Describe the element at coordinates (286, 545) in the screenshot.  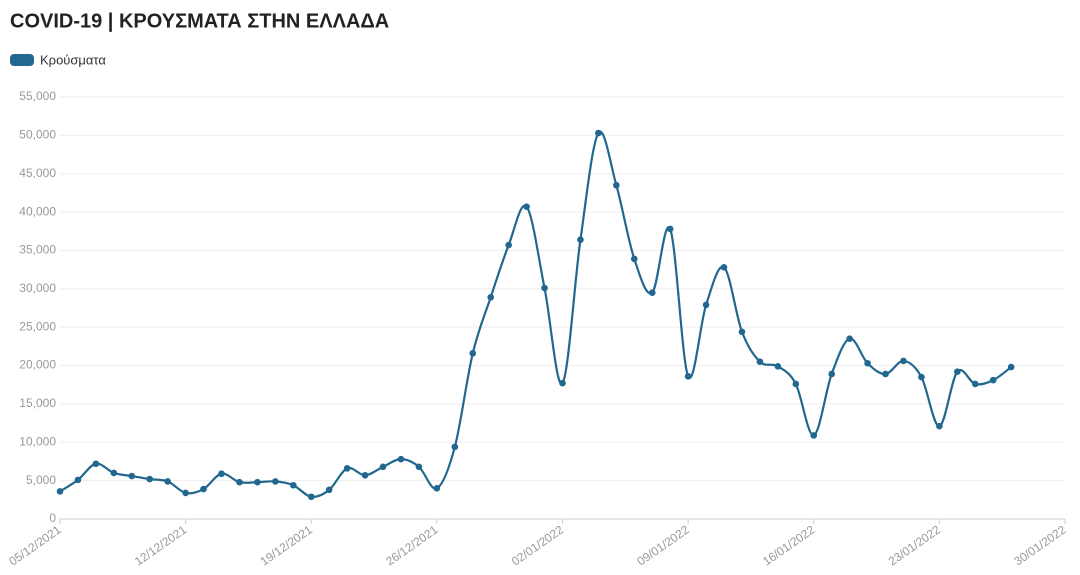
I see `x-tick-label: 19/12/2021` at that location.